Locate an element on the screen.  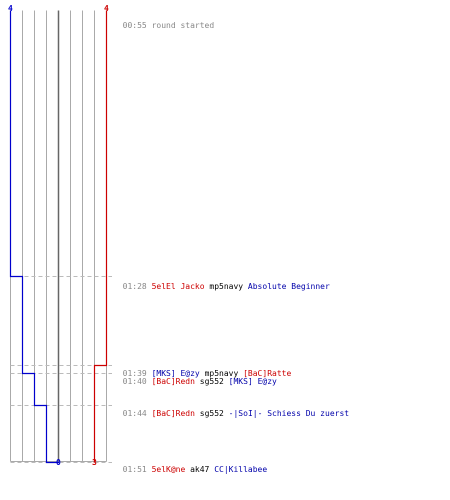
team-a-end-count: 0 is located at coordinates (58, 462).